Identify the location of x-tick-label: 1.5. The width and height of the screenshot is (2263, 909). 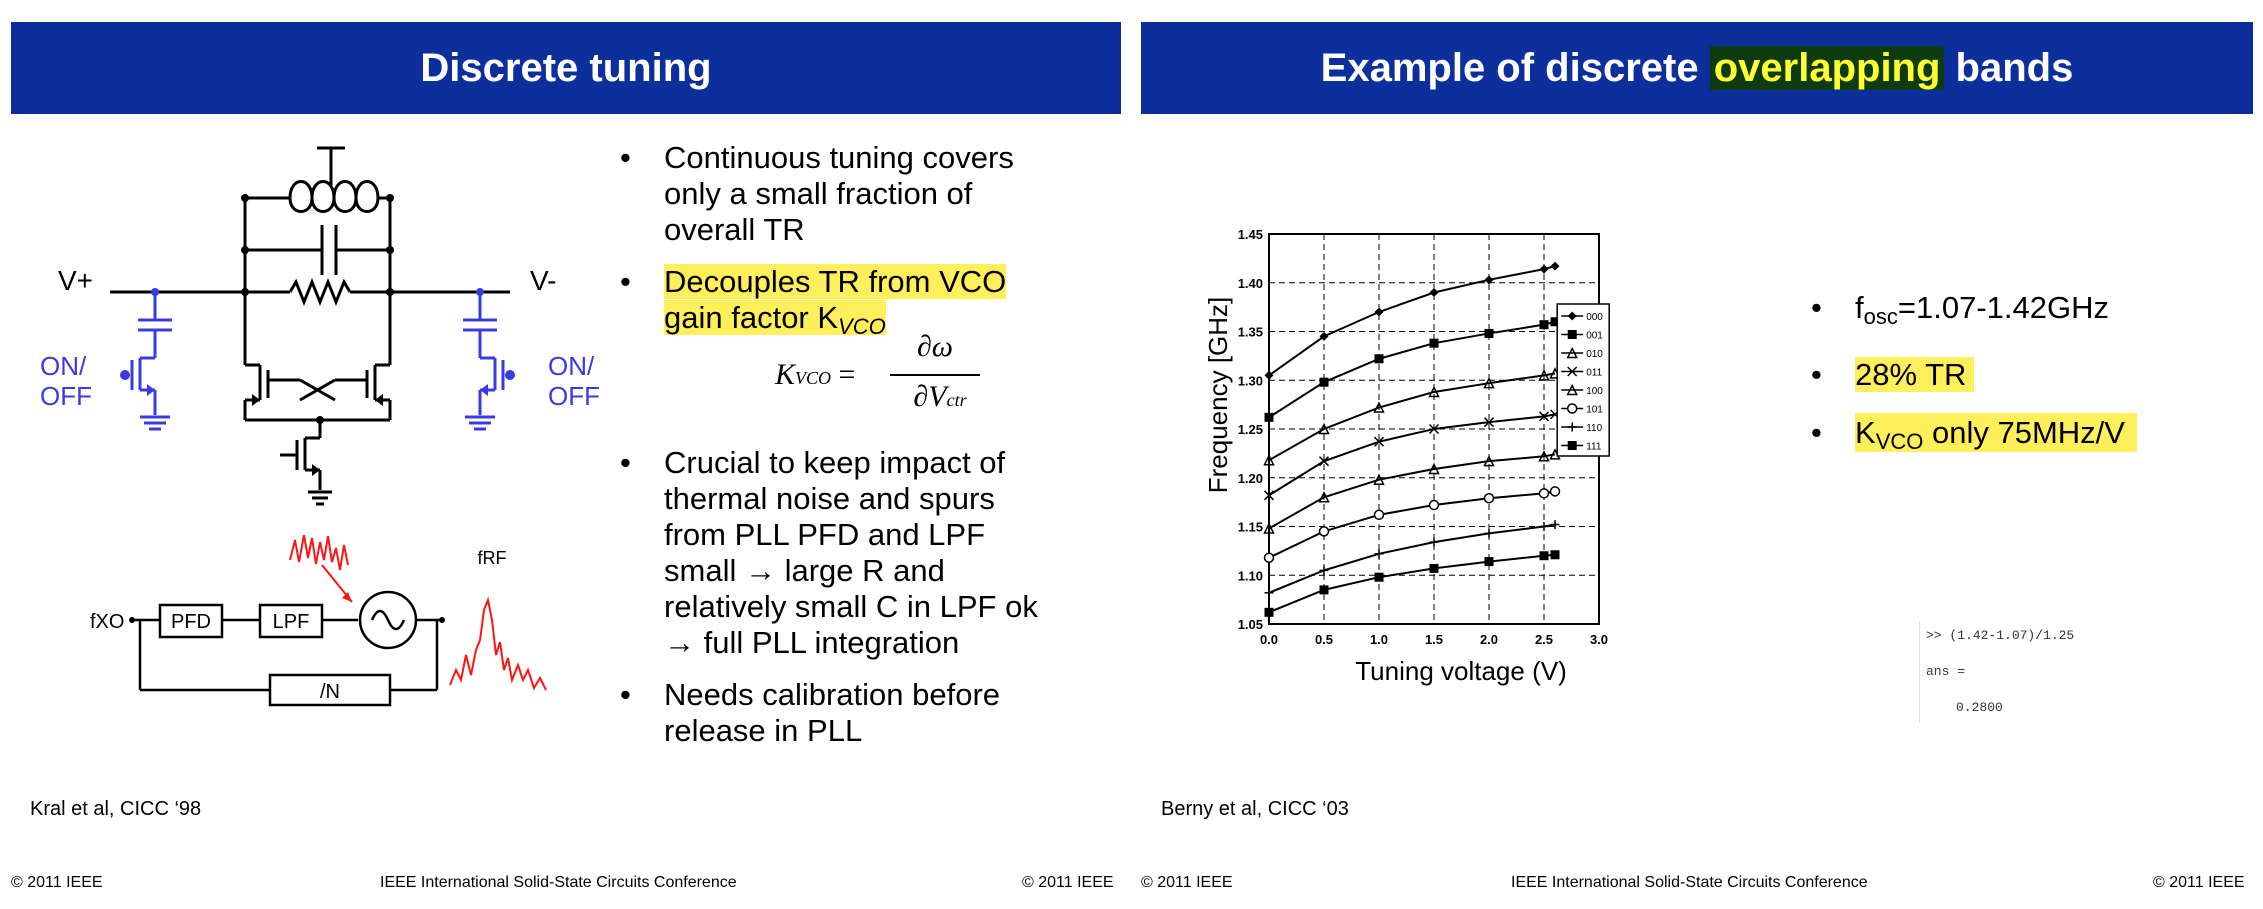
(1434, 639).